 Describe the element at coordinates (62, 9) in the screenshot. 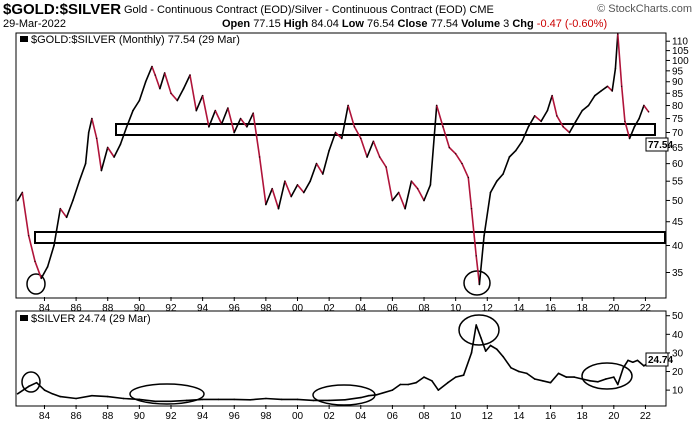

I see `chart-symbol: $GOLD:$SILVER` at that location.